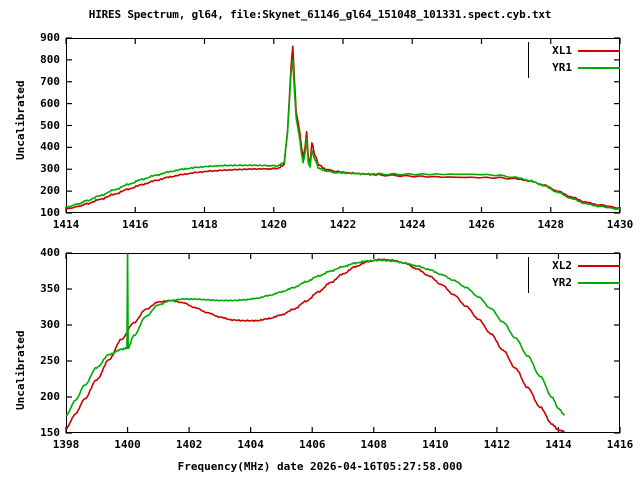 This screenshot has width=640, height=480. I want to click on ytick-label: 900, so click(50, 37).